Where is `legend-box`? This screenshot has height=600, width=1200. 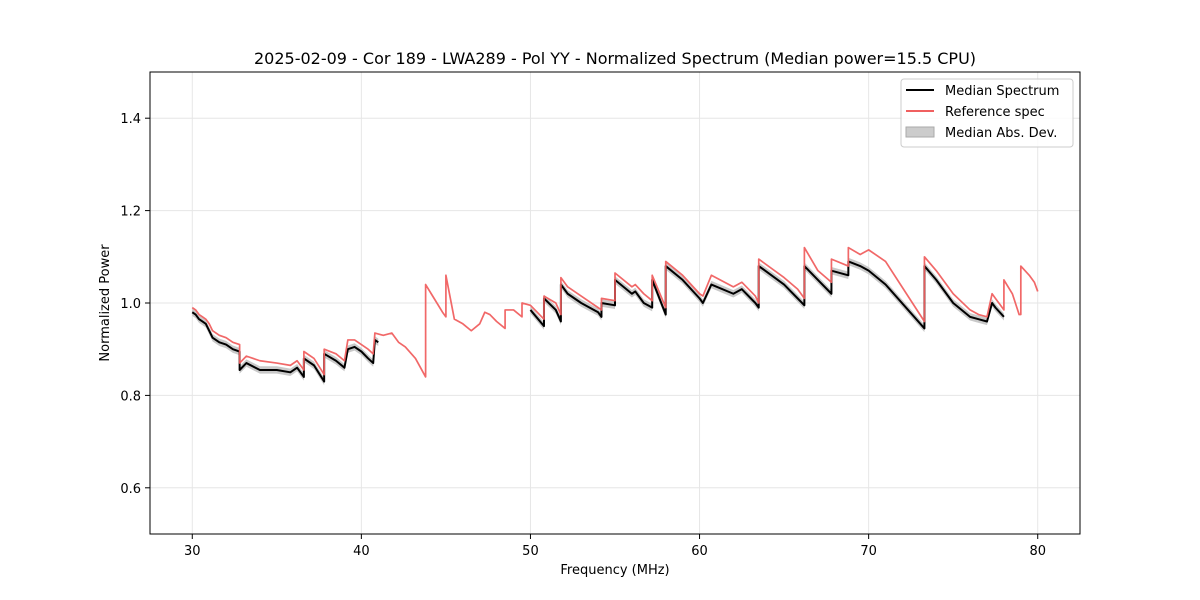 legend-box is located at coordinates (987, 113).